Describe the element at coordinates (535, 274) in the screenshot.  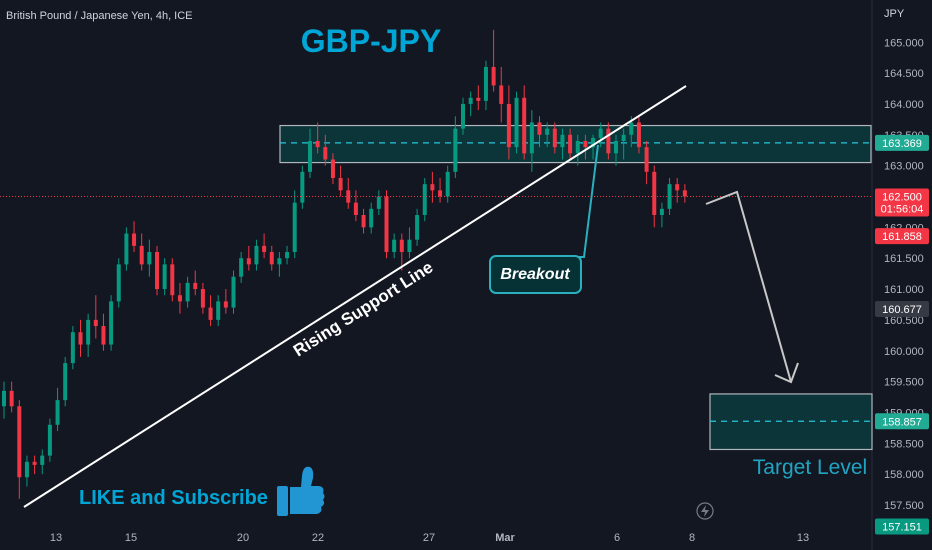
I see `breakout-label: Breakout` at that location.